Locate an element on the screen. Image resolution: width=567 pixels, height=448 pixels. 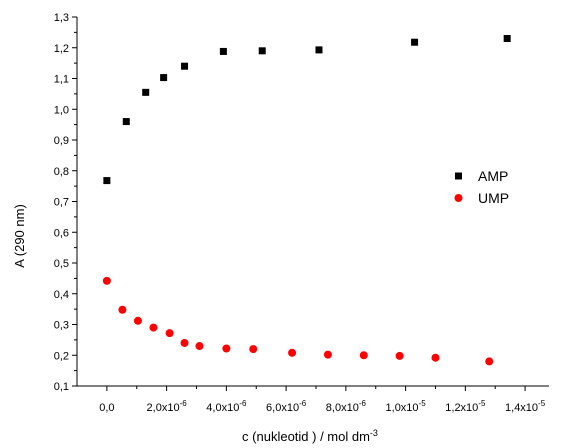
legend-marker-amp is located at coordinates (458, 176).